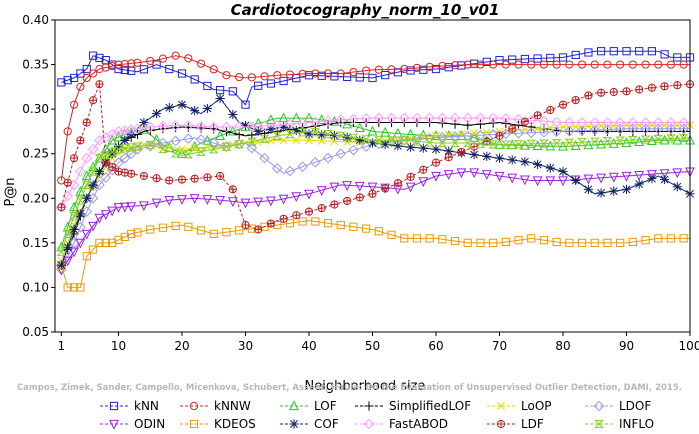 The image size is (699, 434). Describe the element at coordinates (308, 406) in the screenshot. I see `legend-item-LOF: LOF` at that location.